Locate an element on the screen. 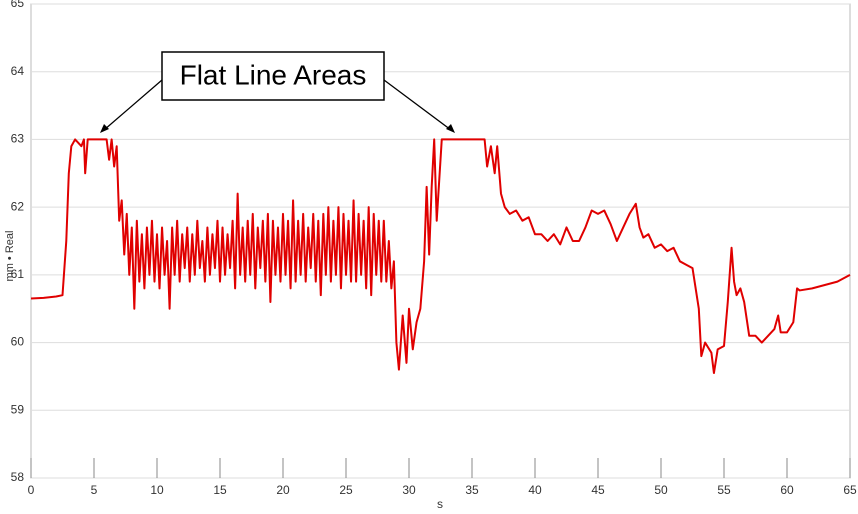 The image size is (858, 514). x-tick-label: 55 is located at coordinates (724, 490).